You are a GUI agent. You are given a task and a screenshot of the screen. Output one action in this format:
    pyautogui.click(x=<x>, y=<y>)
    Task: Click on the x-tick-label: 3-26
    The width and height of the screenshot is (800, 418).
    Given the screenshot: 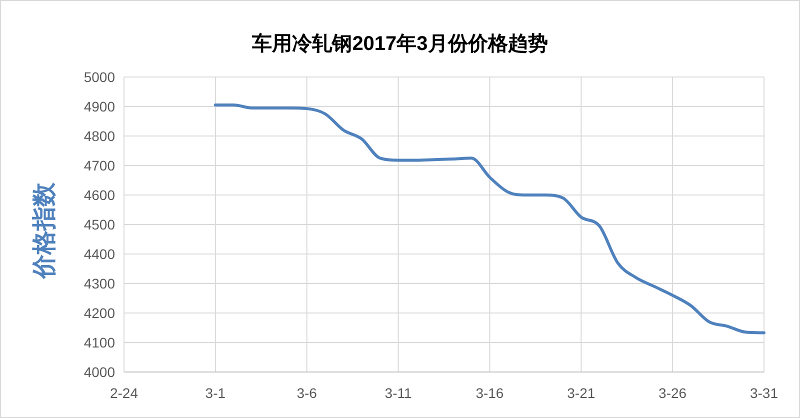 What is the action you would take?
    pyautogui.click(x=672, y=393)
    